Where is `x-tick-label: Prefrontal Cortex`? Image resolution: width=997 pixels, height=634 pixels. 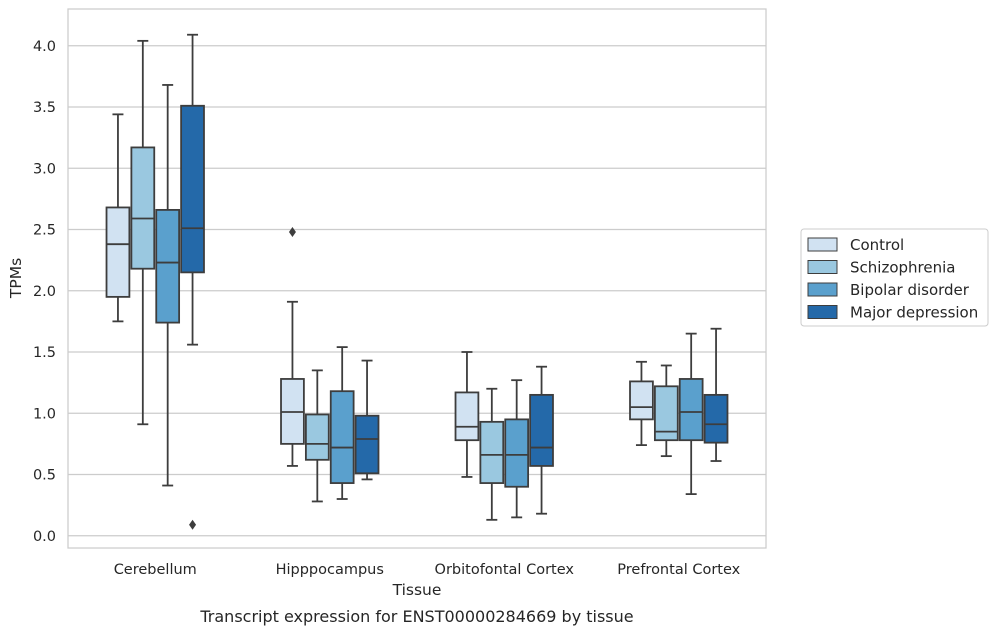 x-tick-label: Prefrontal Cortex is located at coordinates (678, 570).